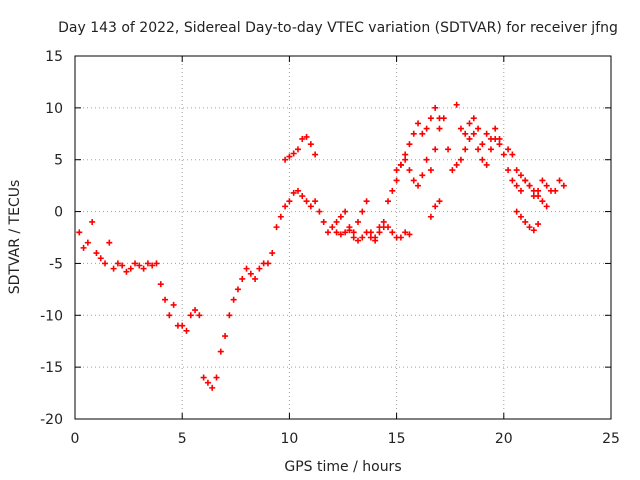  Describe the element at coordinates (397, 439) in the screenshot. I see `x-tick-label: 15` at that location.